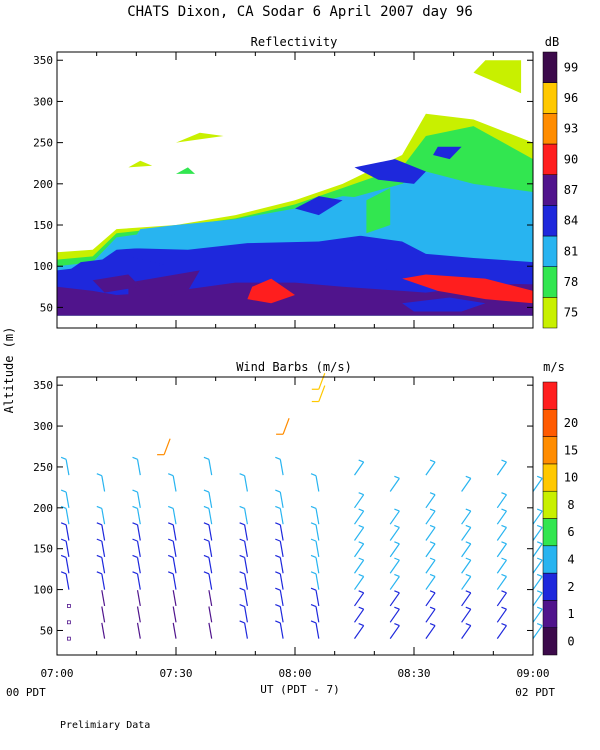 The height and width of the screenshot is (750, 600). Describe the element at coordinates (43, 143) in the screenshot. I see `y-tick-label: 250` at that location.